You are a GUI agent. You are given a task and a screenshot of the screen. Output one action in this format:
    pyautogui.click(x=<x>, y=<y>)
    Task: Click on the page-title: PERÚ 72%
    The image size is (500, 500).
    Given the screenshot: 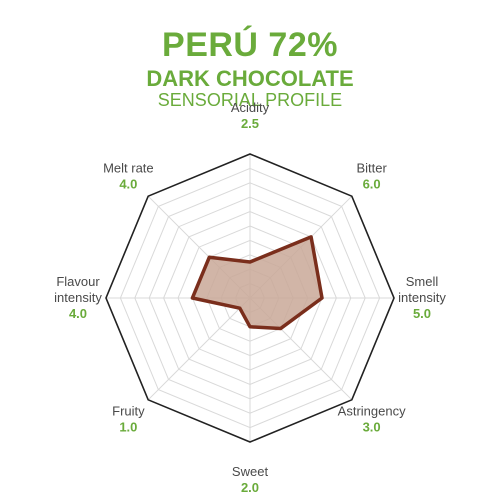 What is the action you would take?
    pyautogui.click(x=250, y=45)
    